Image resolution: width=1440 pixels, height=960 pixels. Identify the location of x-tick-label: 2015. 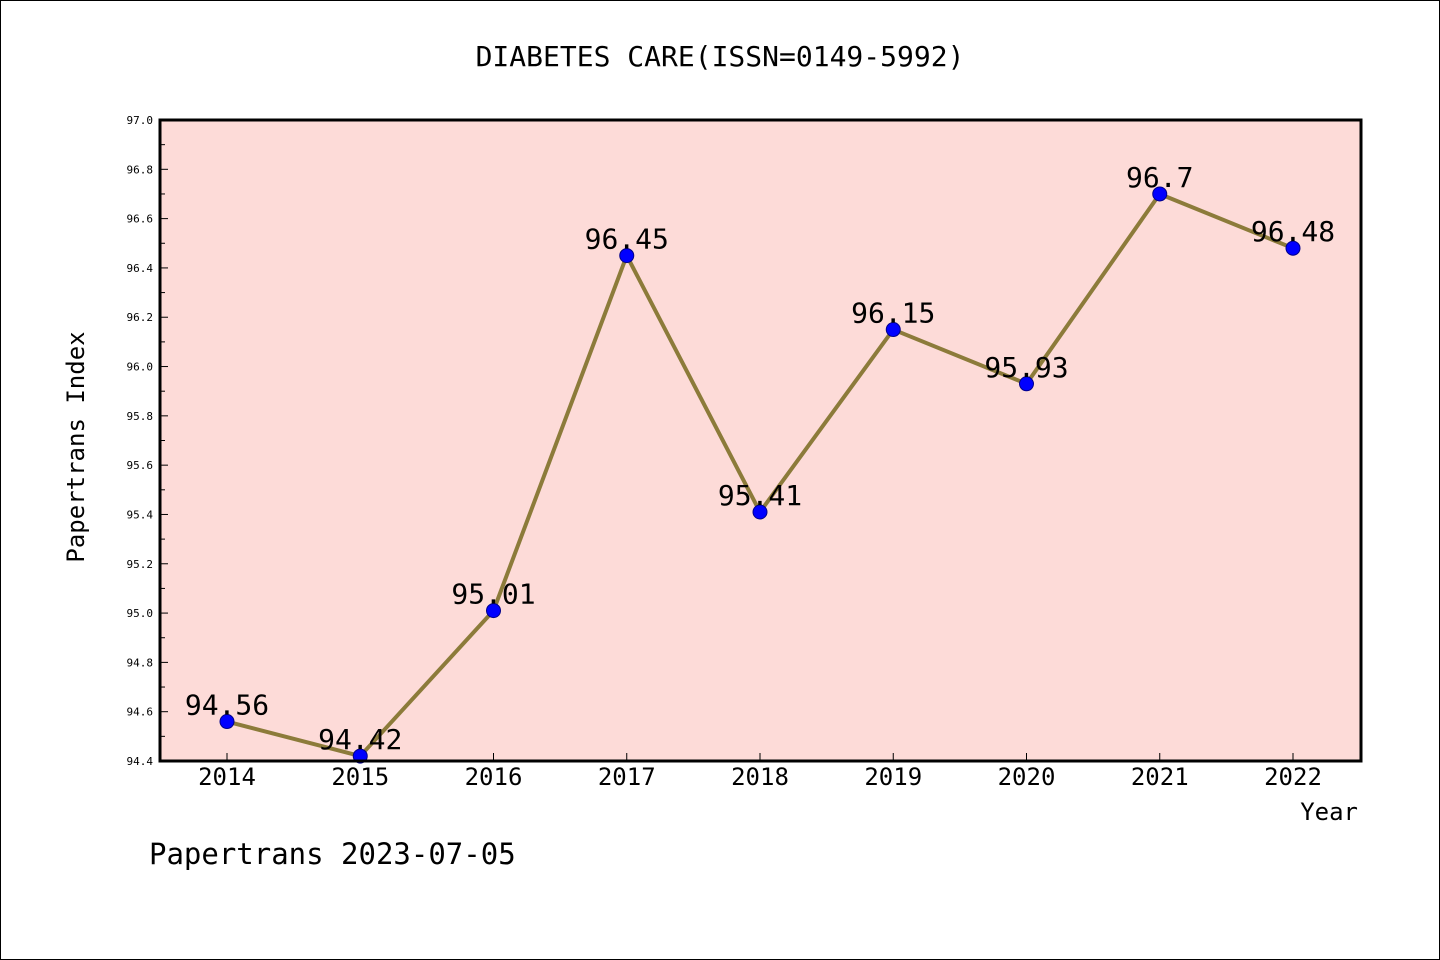
(360, 777).